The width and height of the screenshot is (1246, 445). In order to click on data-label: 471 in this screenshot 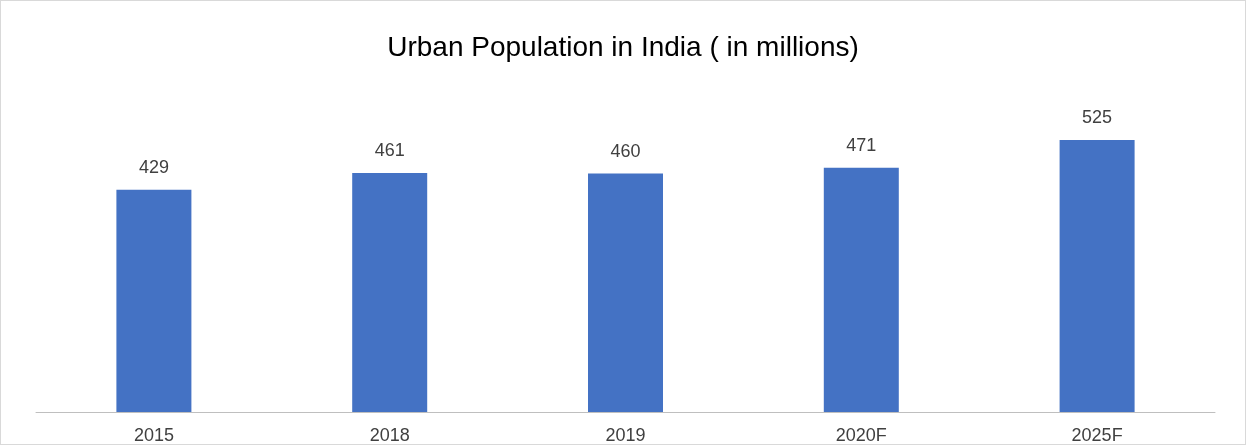, I will do `click(861, 144)`.